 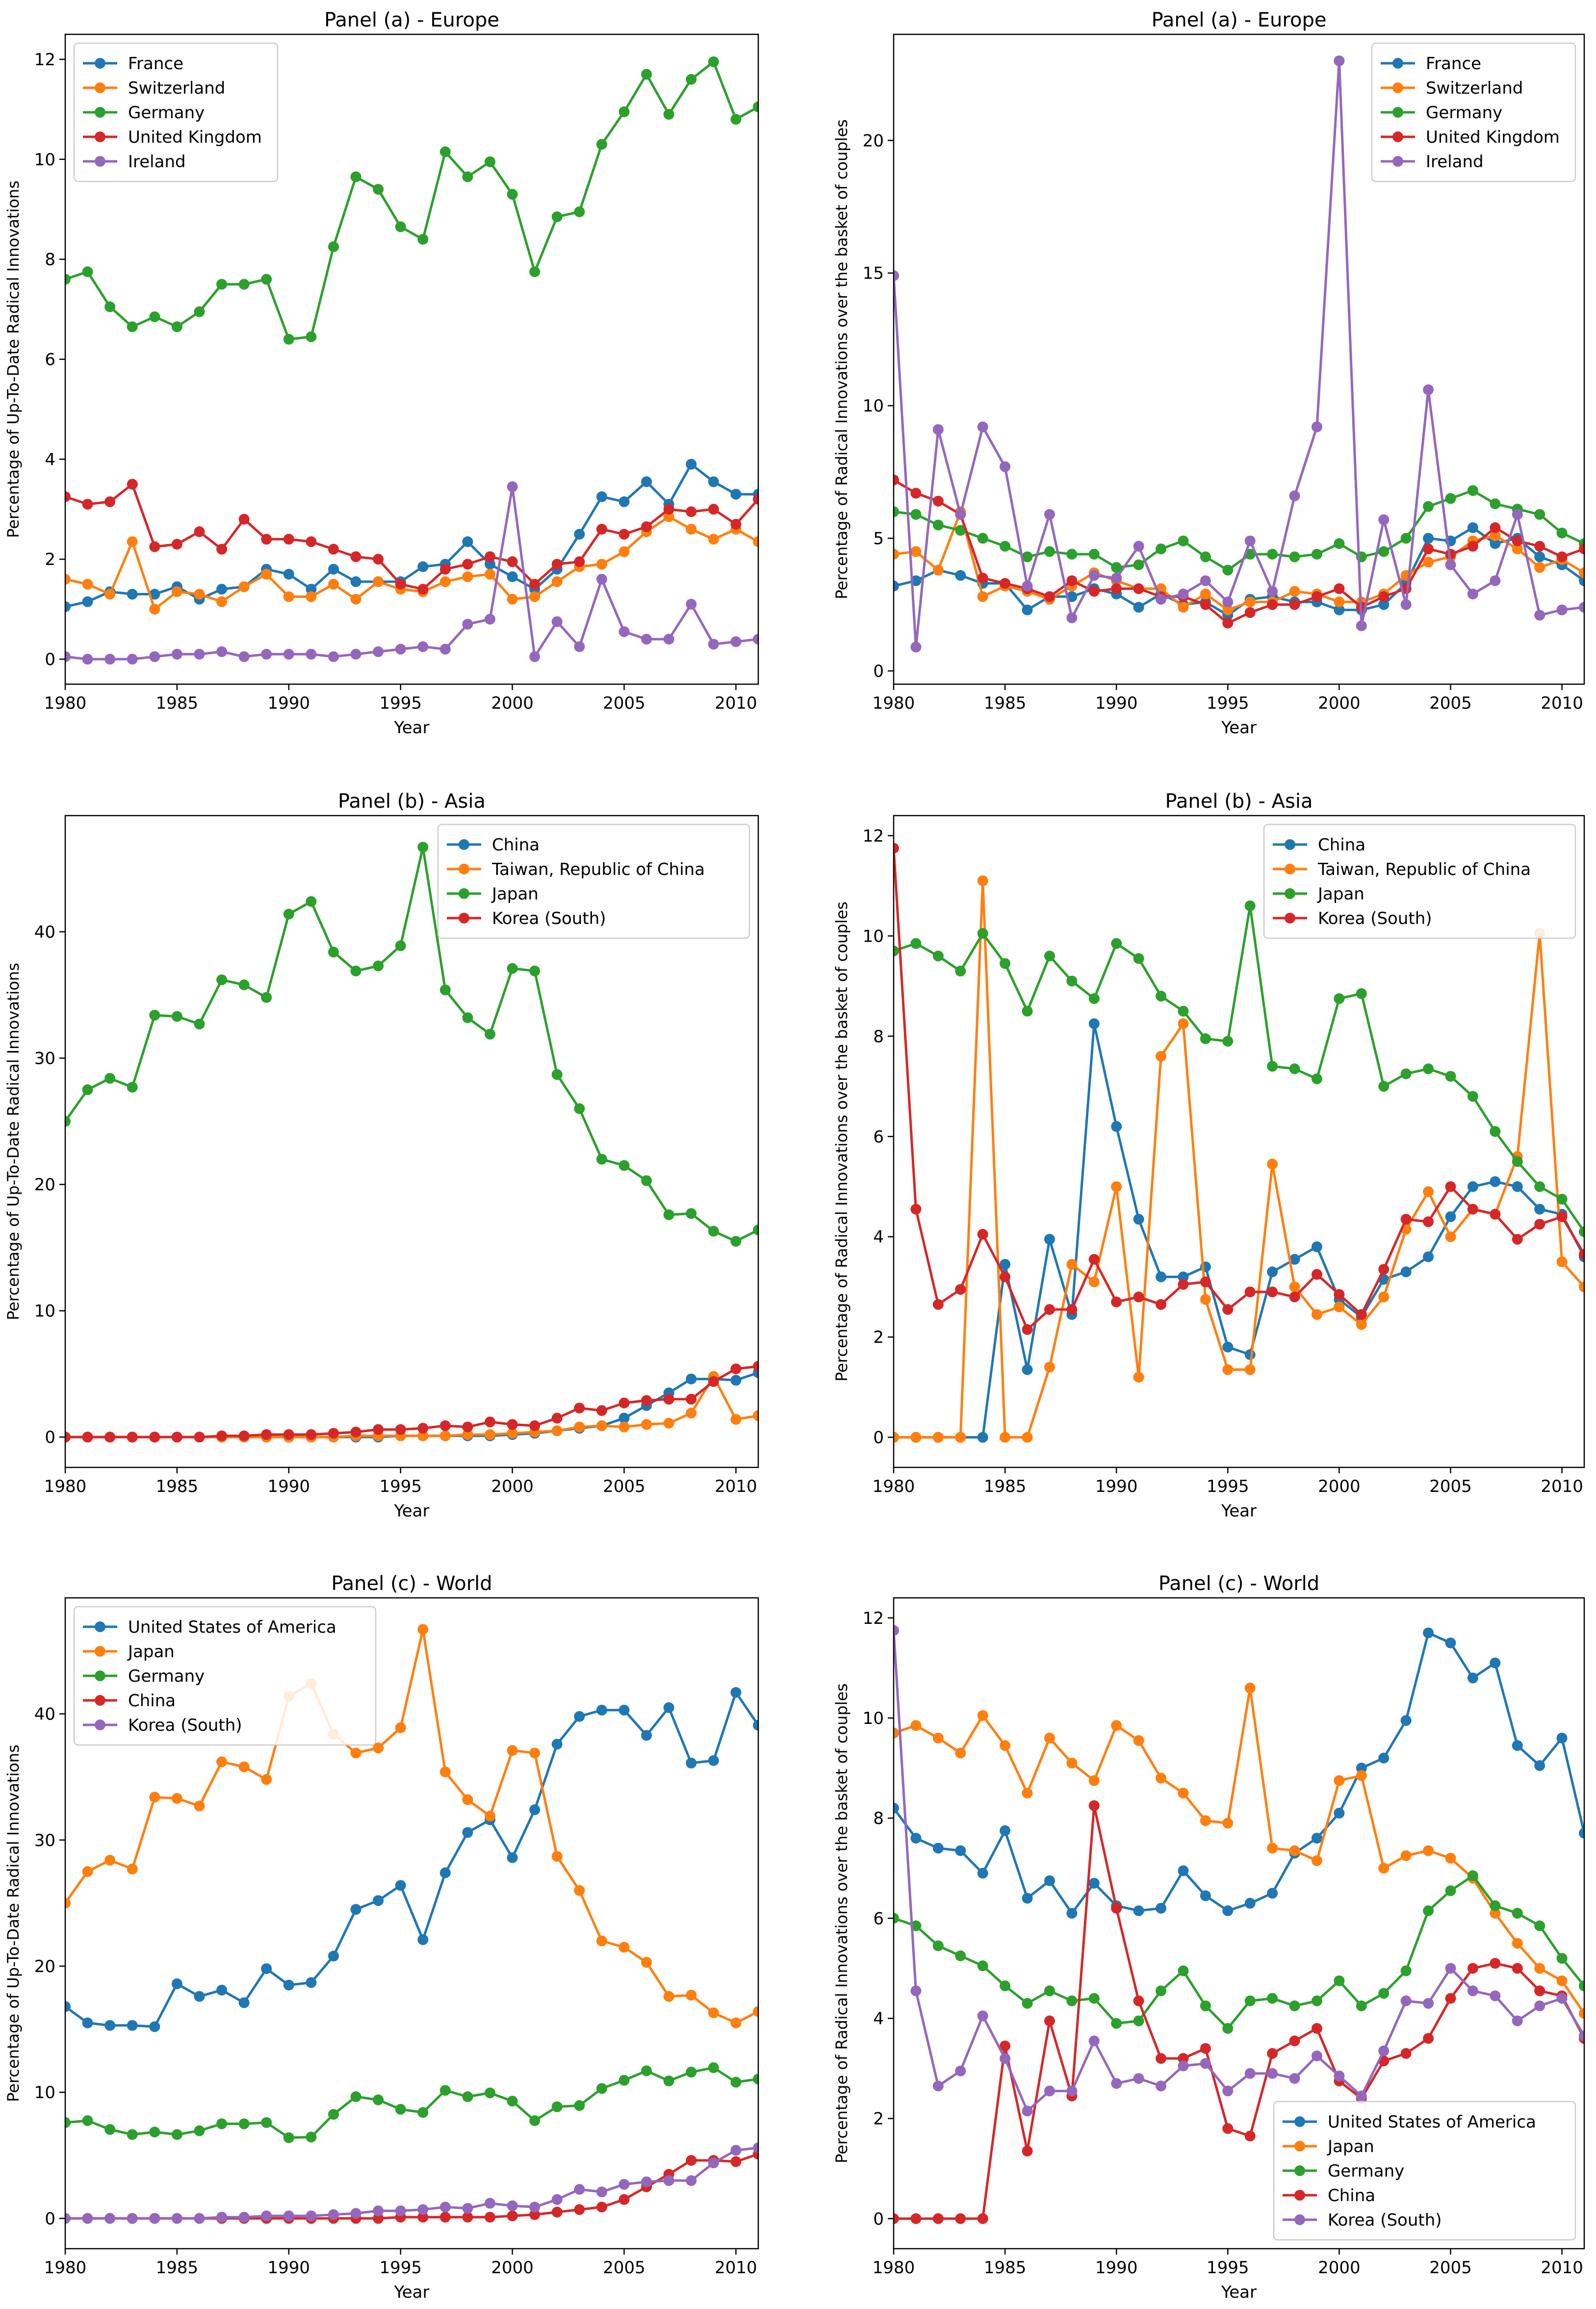 I want to click on legend-label: France, so click(x=1453, y=64).